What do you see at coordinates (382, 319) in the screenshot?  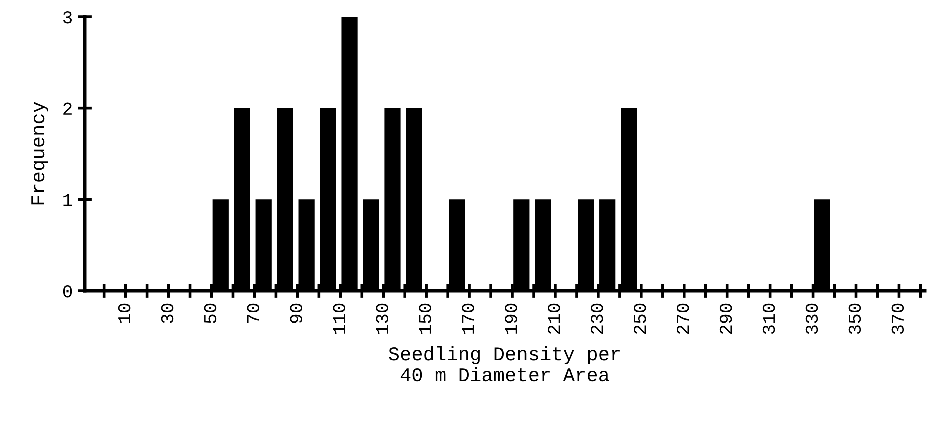 I see `x-tick-label: 130` at bounding box center [382, 319].